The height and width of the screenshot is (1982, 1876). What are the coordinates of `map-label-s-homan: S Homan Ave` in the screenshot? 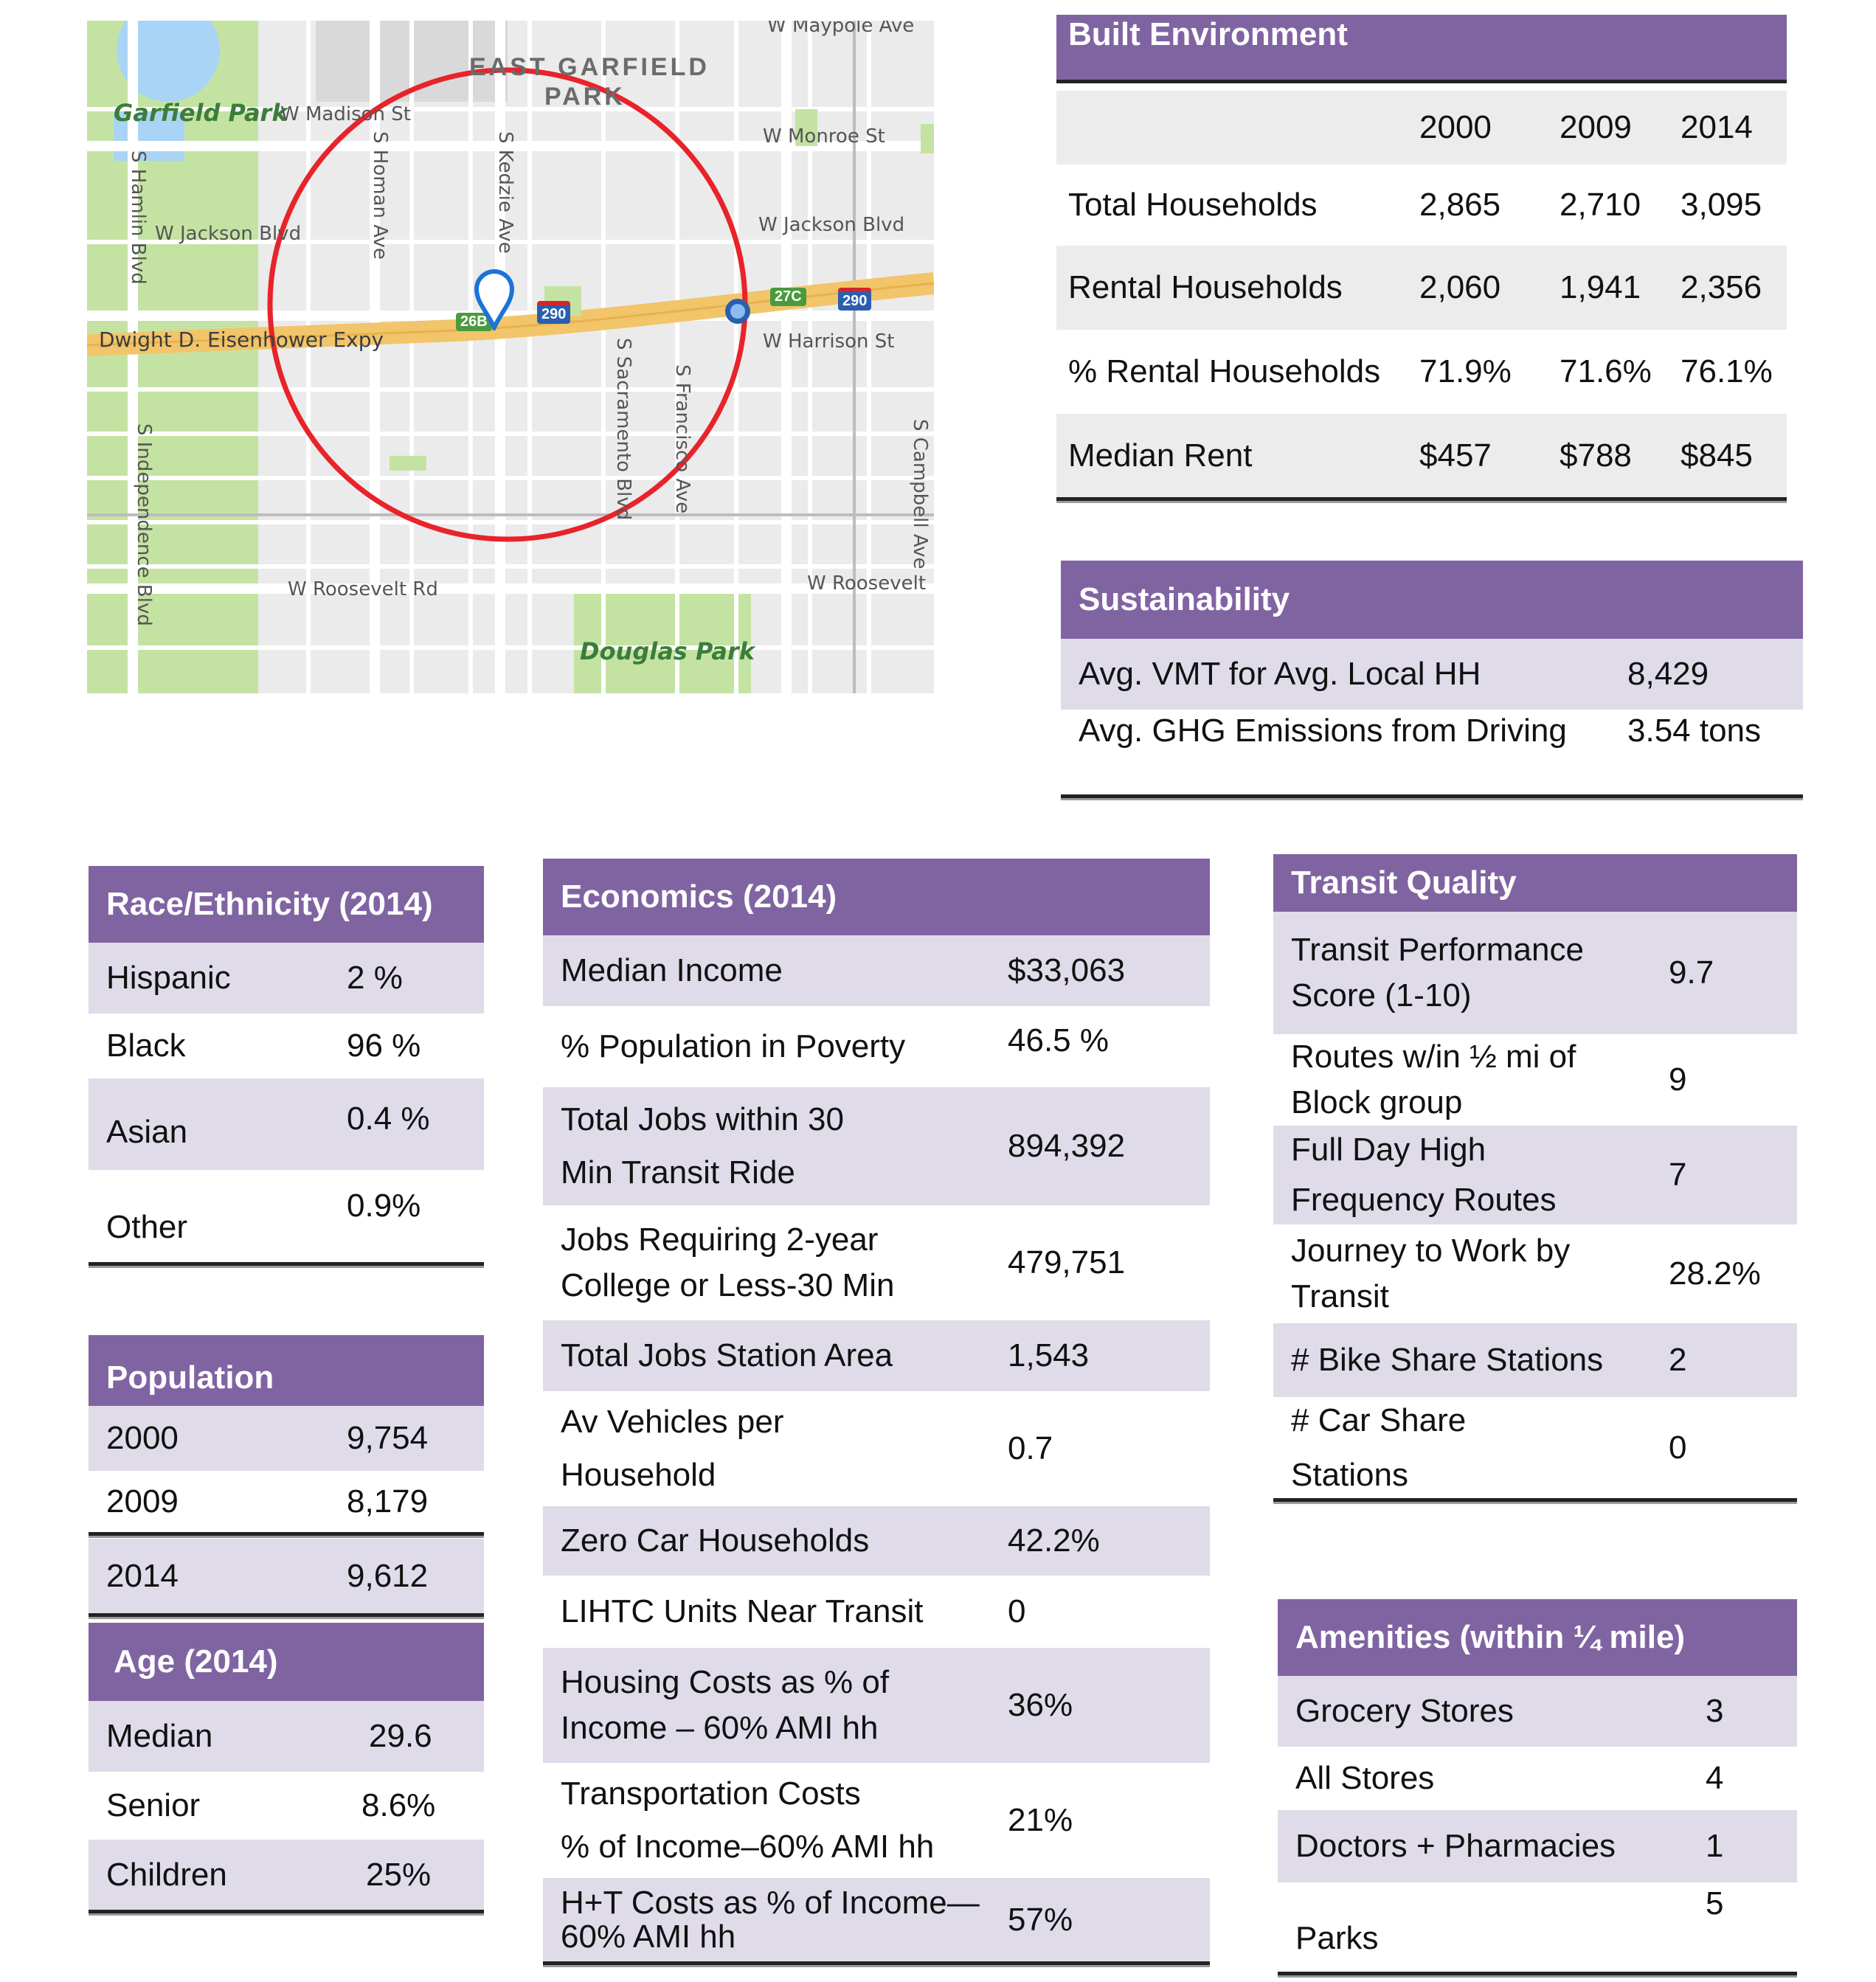 It's located at (380, 195).